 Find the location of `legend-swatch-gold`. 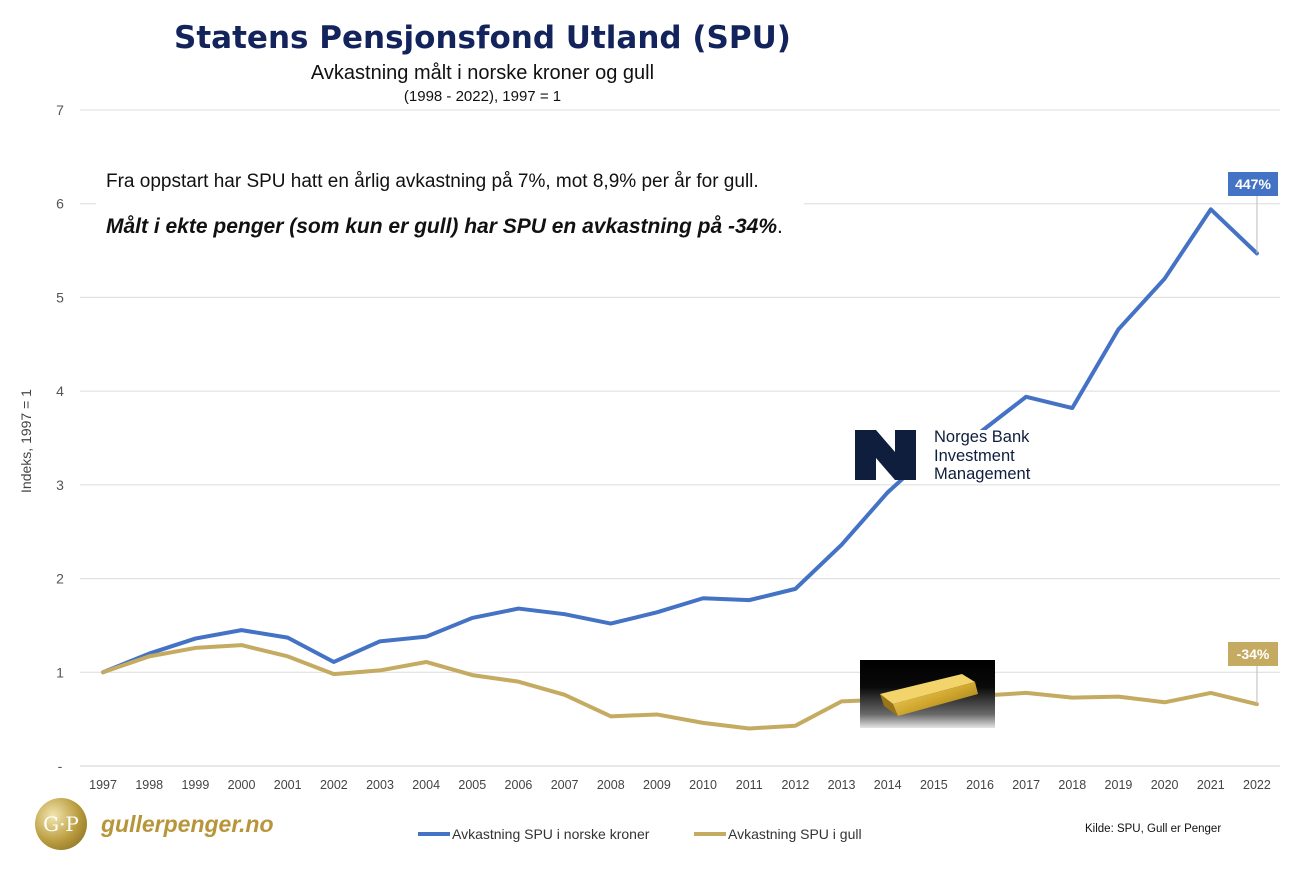

legend-swatch-gold is located at coordinates (710, 834).